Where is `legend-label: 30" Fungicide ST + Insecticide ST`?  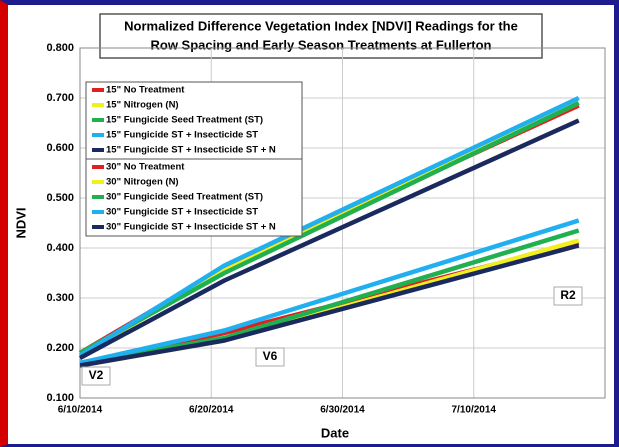 legend-label: 30" Fungicide ST + Insecticide ST is located at coordinates (182, 212).